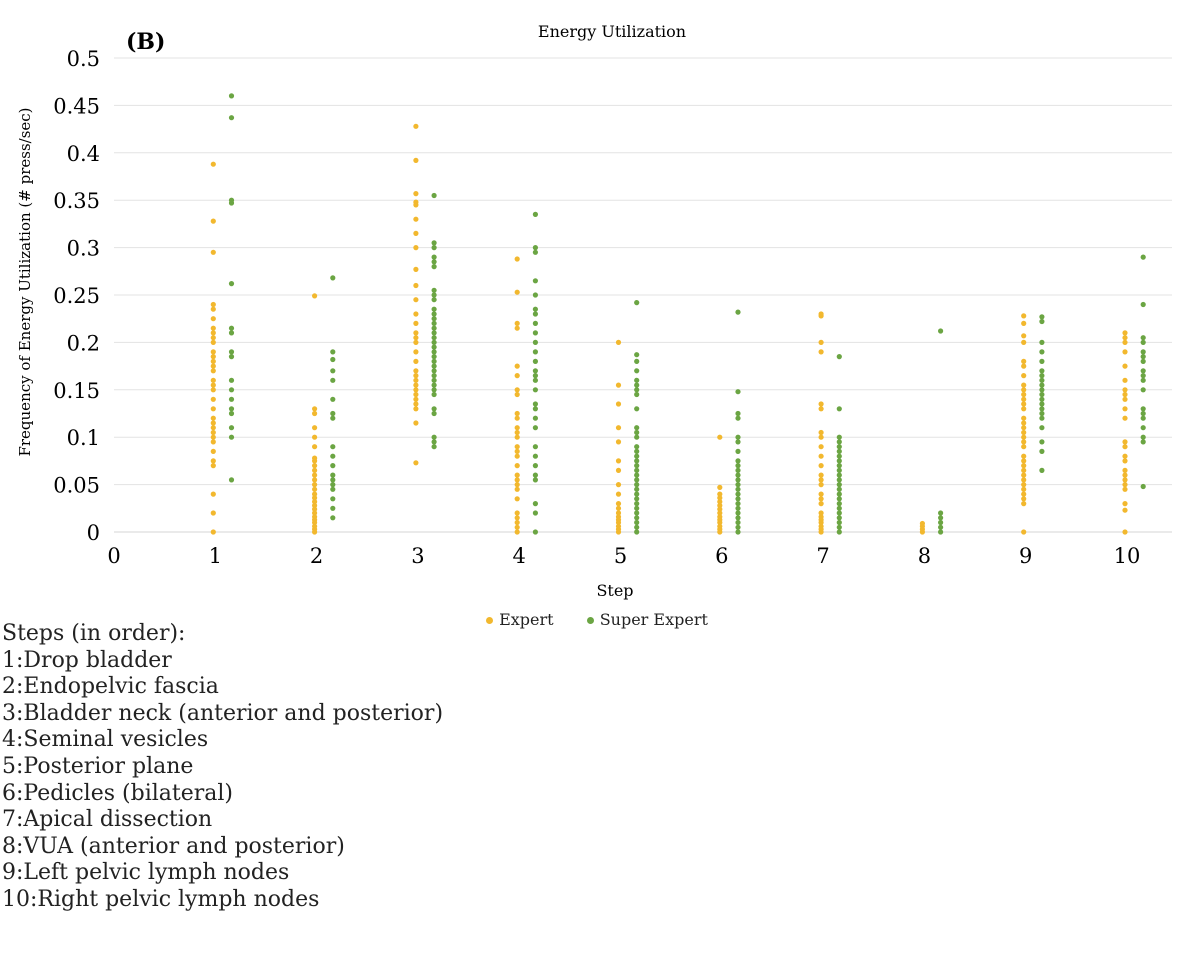  Describe the element at coordinates (76, 391) in the screenshot. I see `y-tick-label: 0.15` at that location.